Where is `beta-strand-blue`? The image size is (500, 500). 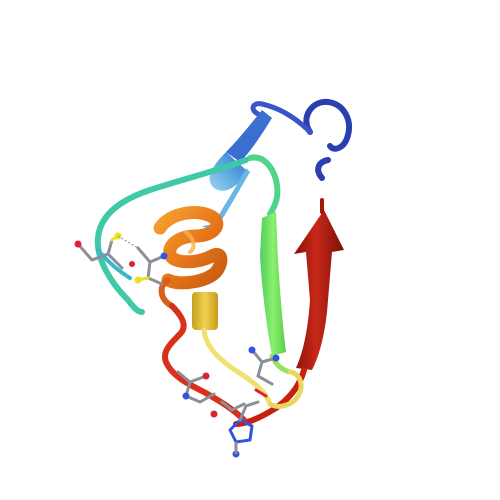 beta-strand-blue is located at coordinates (237, 171).